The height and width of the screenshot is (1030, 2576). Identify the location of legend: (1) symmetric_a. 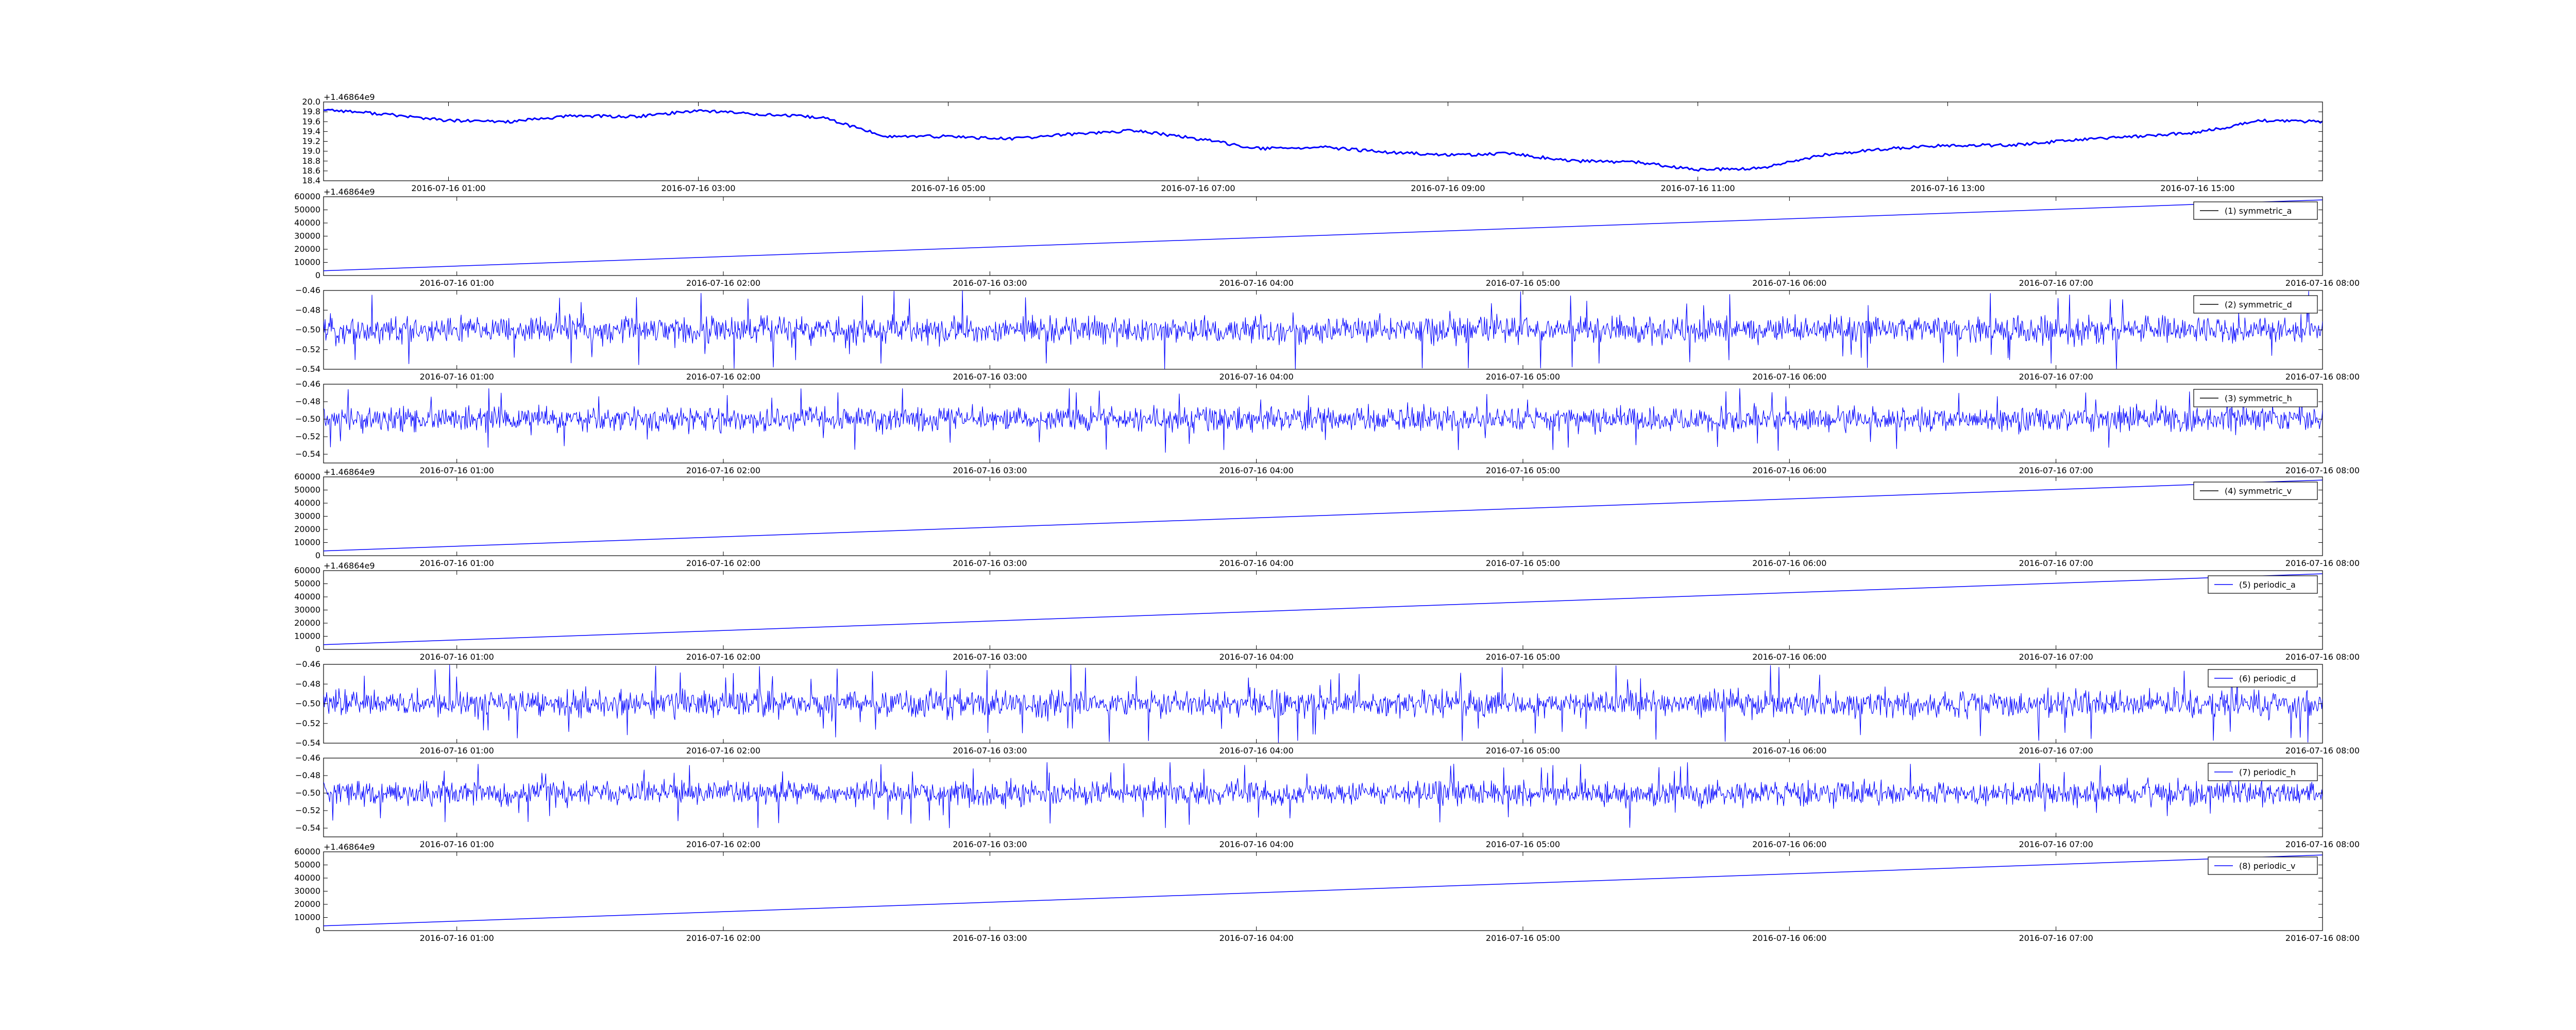
(2255, 210).